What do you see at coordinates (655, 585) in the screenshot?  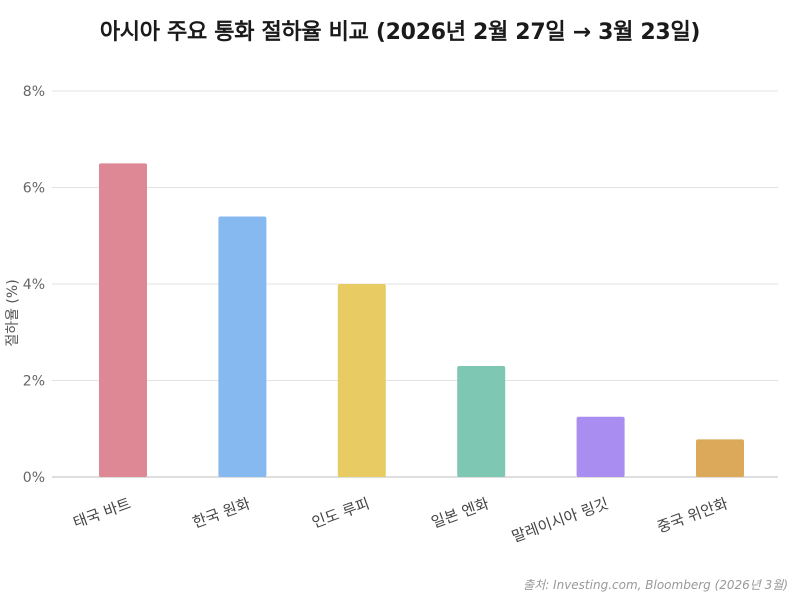 I see `source-note: 출처: Investing.com, Bloomberg (2026년 3월)` at bounding box center [655, 585].